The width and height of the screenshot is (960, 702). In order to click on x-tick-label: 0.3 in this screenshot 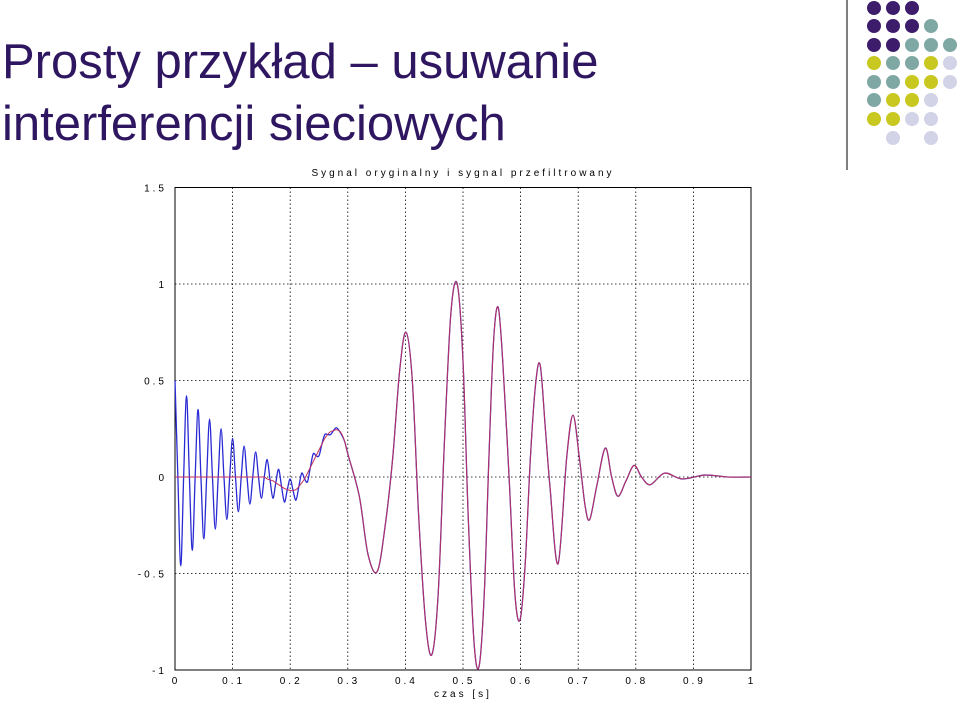, I will do `click(348, 681)`.